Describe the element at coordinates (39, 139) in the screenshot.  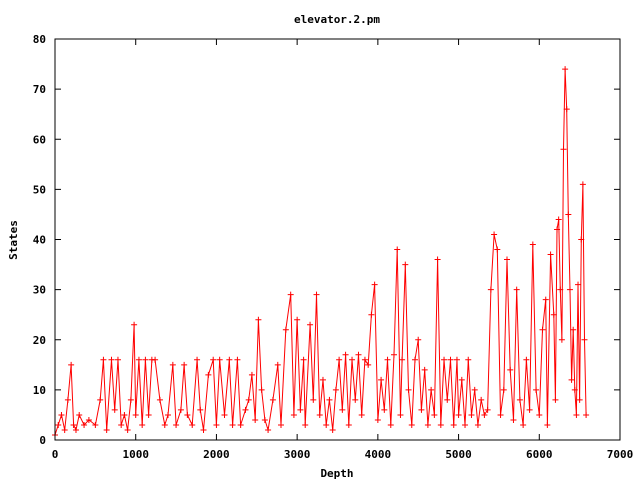
I see `y-tick-label: 60` at that location.